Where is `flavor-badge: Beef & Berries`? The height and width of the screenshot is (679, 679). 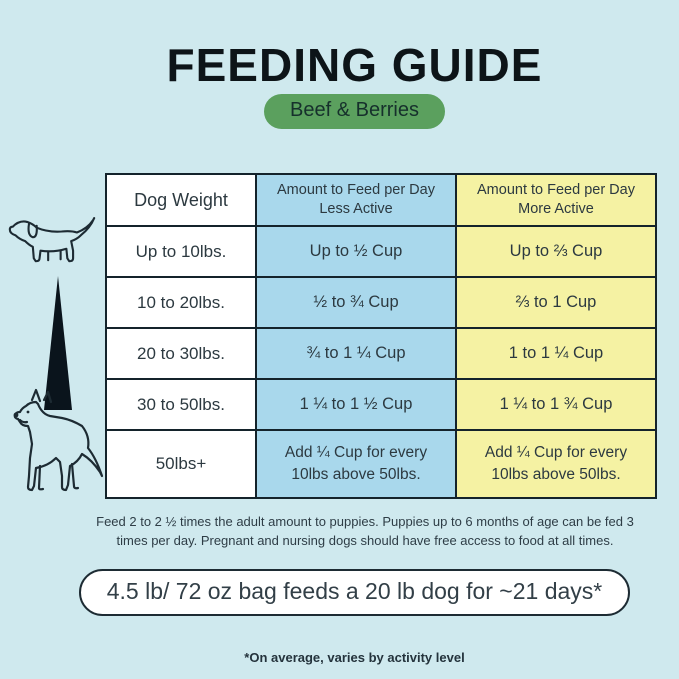 flavor-badge: Beef & Berries is located at coordinates (354, 111).